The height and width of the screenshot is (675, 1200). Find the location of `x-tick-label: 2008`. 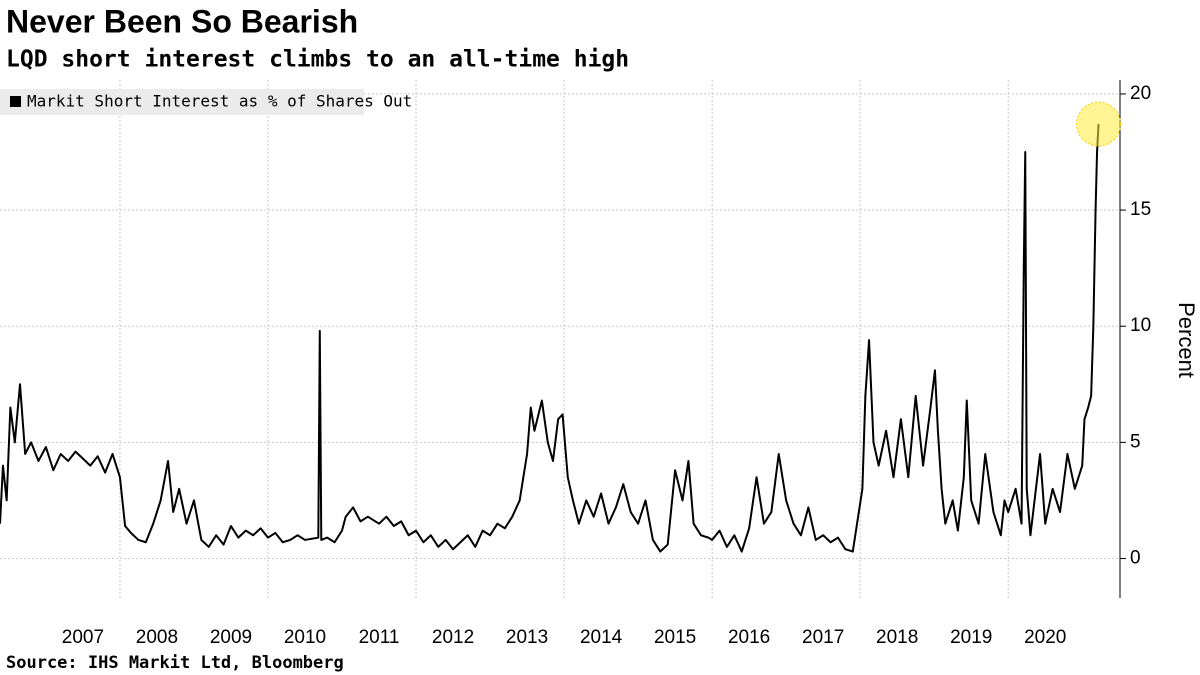

x-tick-label: 2008 is located at coordinates (157, 637).